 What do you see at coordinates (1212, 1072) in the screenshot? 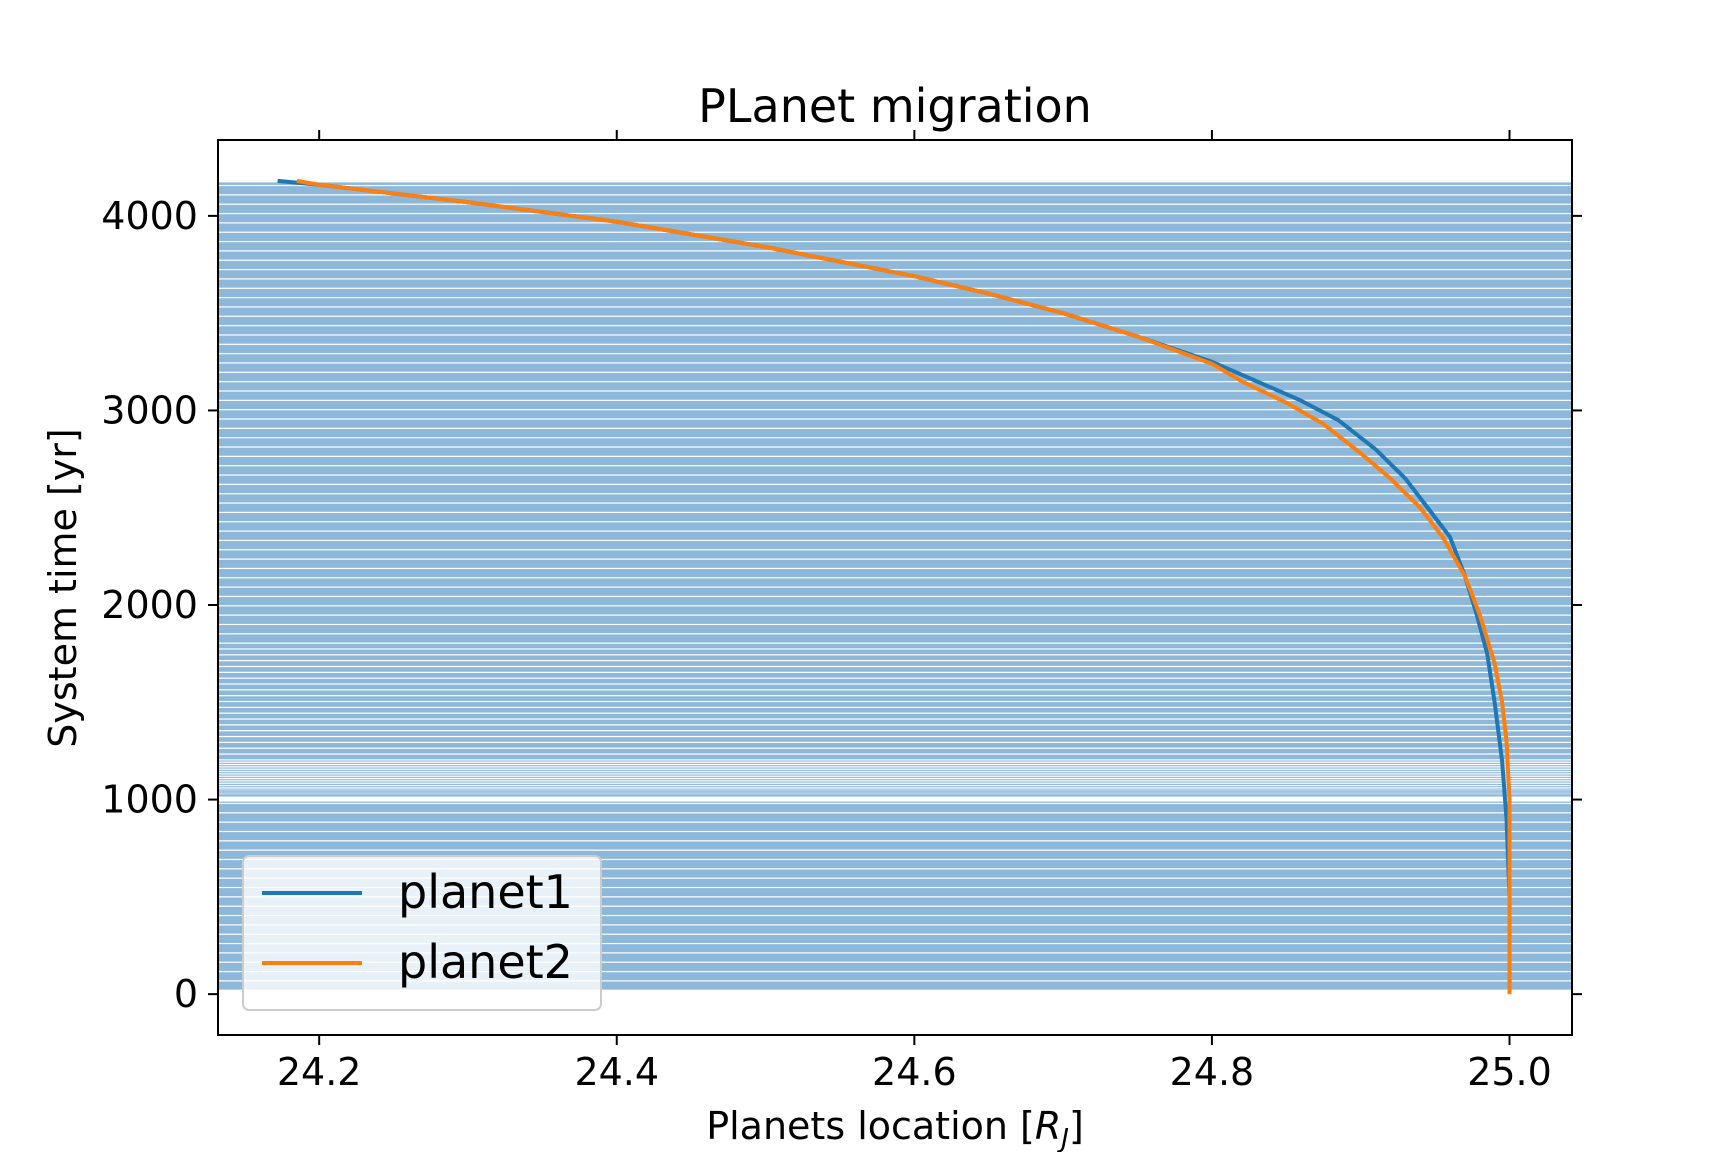
I see `x-tick-label: 24.8` at bounding box center [1212, 1072].